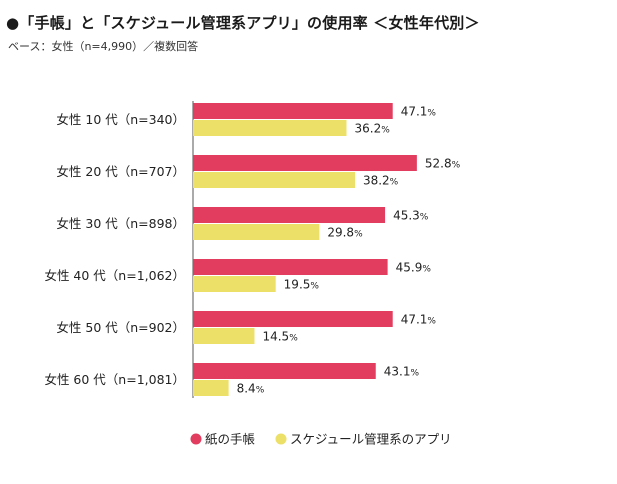 The height and width of the screenshot is (484, 617). I want to click on data-label: 45.3%, so click(411, 216).